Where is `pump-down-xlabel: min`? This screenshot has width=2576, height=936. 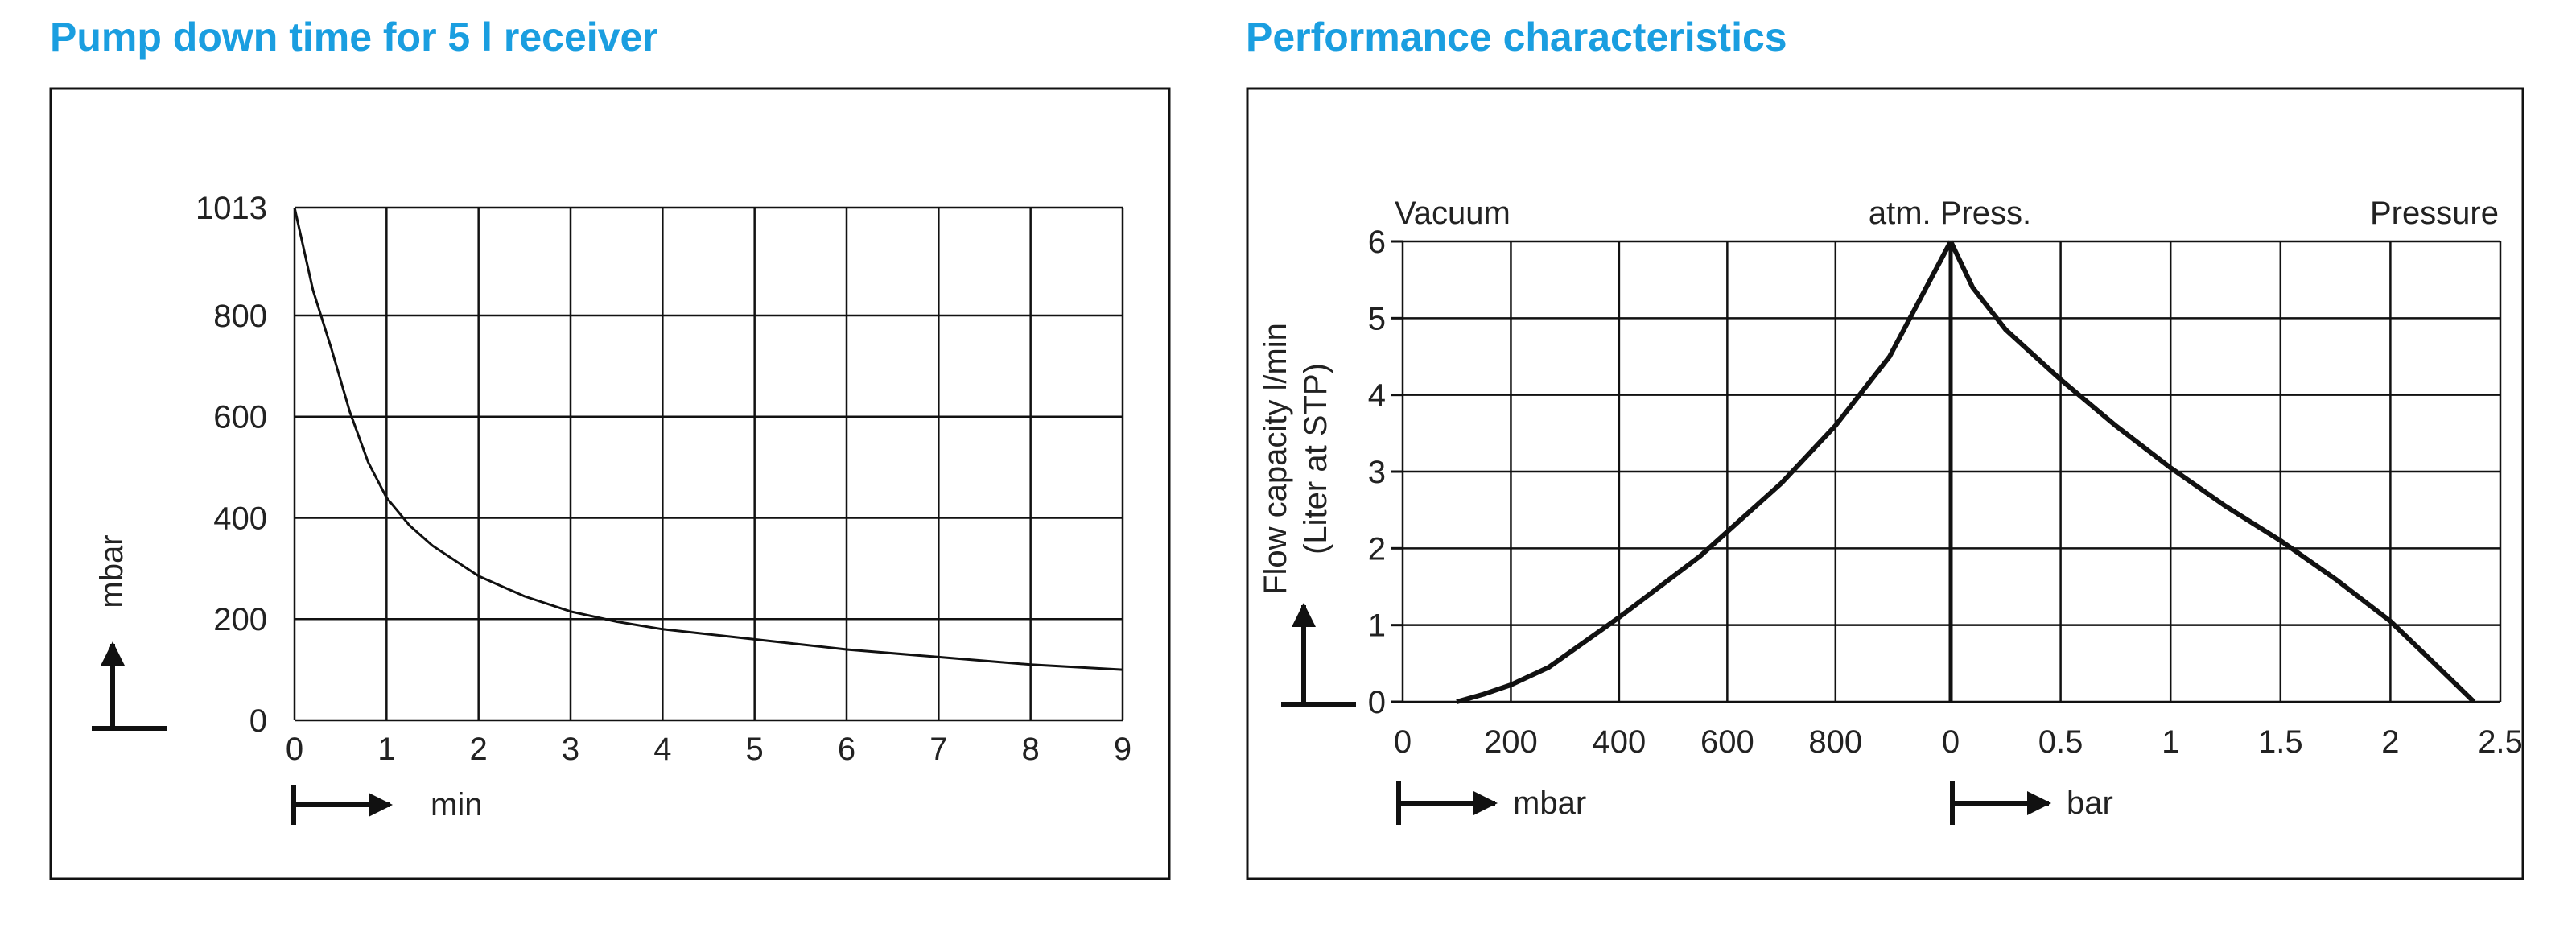 pump-down-xlabel: min is located at coordinates (456, 805).